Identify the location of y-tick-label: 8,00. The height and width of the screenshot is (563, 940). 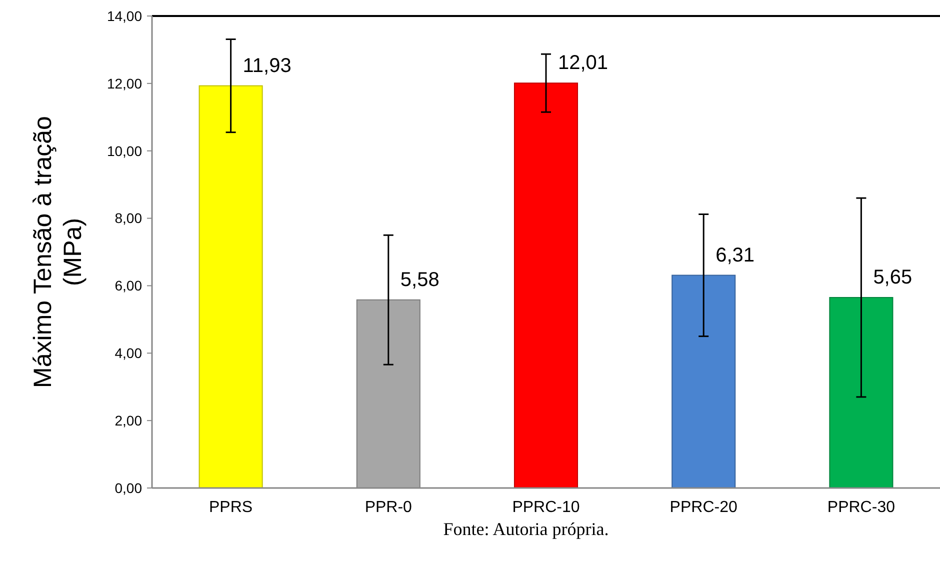
(128, 218).